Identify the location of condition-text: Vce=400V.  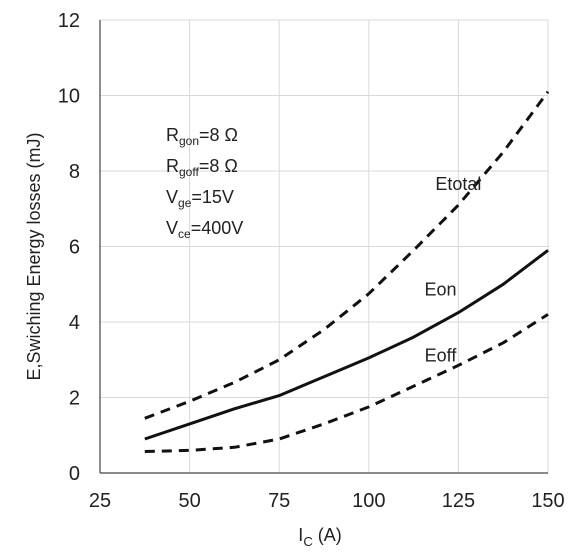
(204, 229).